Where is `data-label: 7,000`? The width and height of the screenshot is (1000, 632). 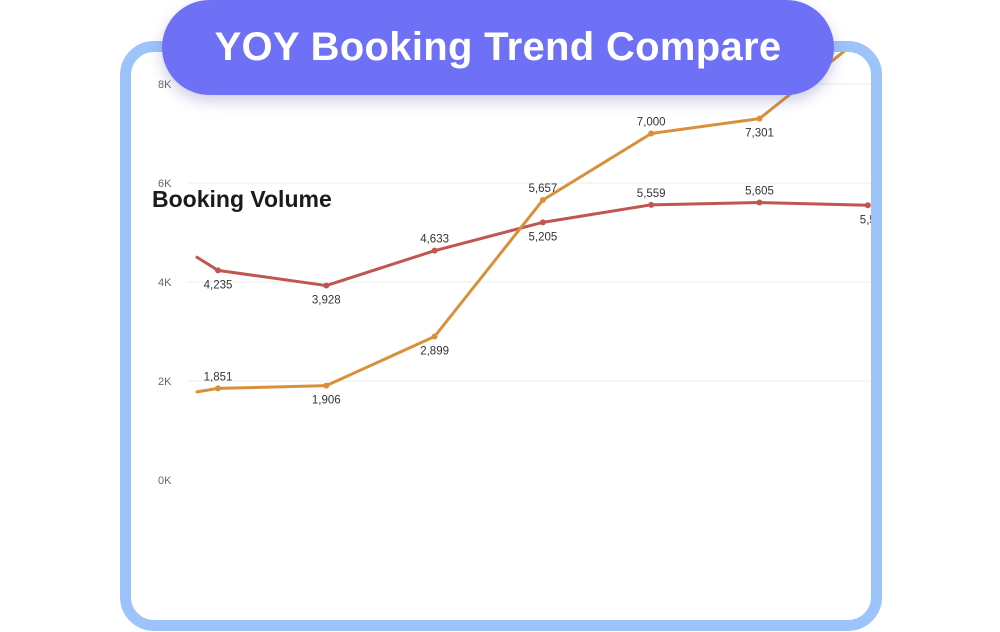 data-label: 7,000 is located at coordinates (651, 123).